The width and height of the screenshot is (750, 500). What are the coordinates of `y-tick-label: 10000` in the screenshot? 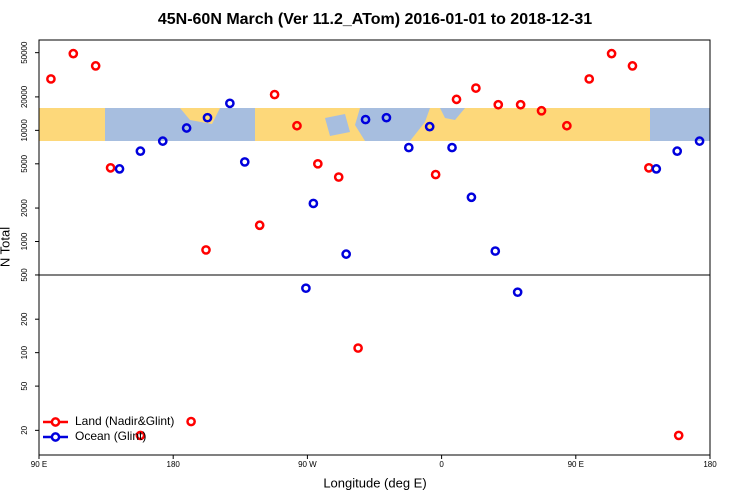 It's located at (24, 130).